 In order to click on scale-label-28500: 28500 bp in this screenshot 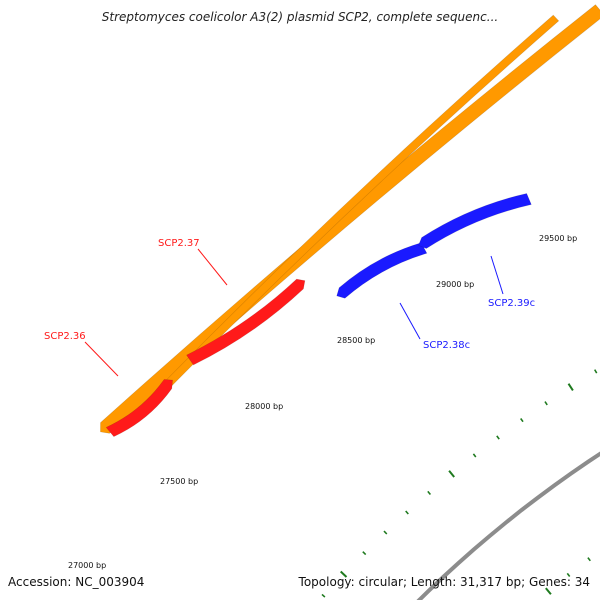, I will do `click(356, 340)`.